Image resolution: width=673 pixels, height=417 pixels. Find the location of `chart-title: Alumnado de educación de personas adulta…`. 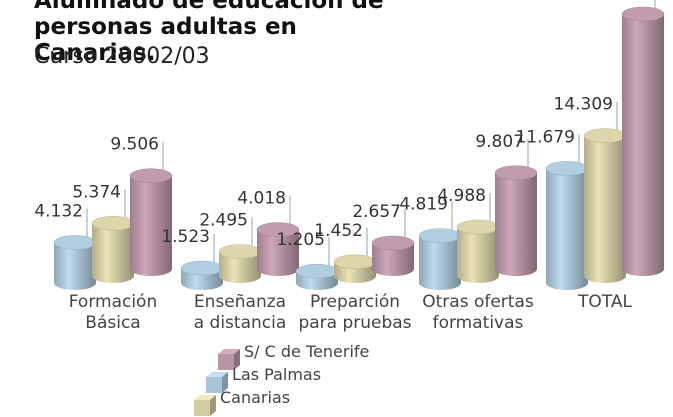

chart-title: Alumnado de educación de personas adulta… is located at coordinates (209, 33).